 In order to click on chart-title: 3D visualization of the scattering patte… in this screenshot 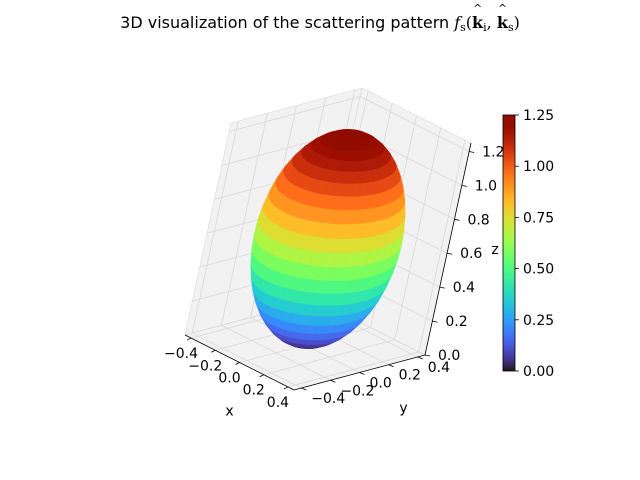, I will do `click(320, 18)`.